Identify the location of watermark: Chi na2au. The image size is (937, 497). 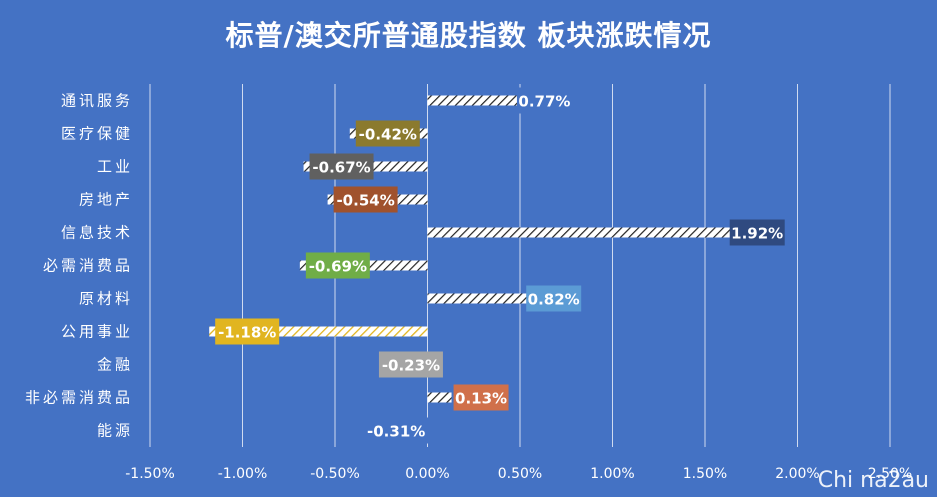
(873, 480).